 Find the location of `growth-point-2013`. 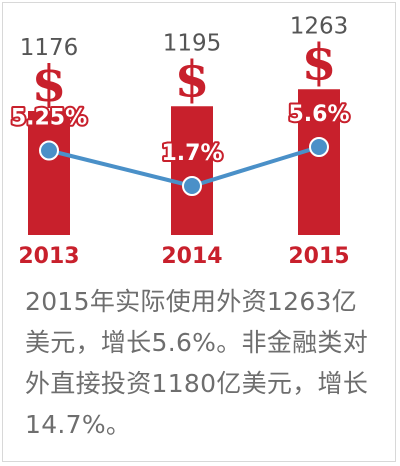

growth-point-2013 is located at coordinates (49, 150).